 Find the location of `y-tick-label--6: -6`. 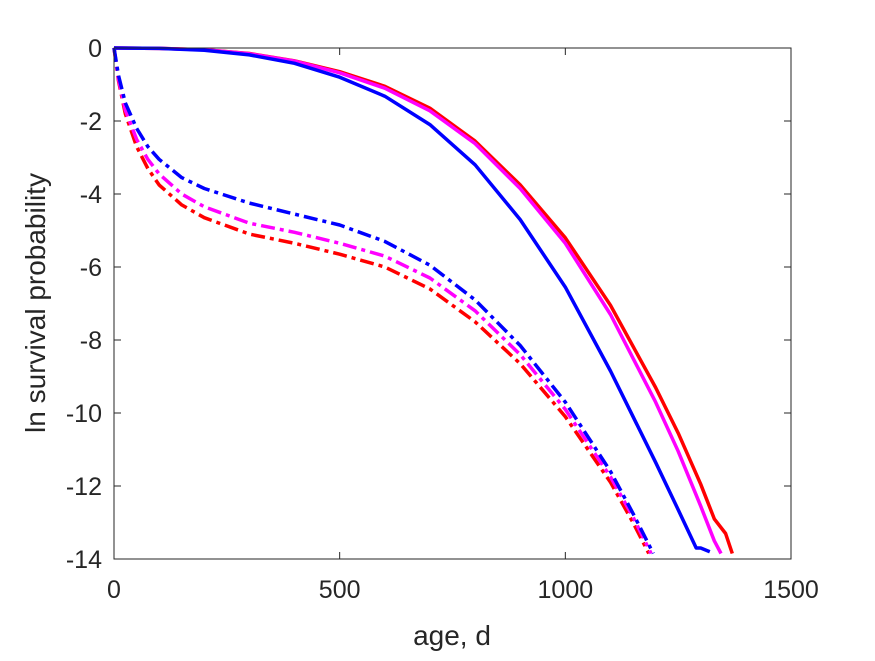

y-tick-label--6: -6 is located at coordinates (91, 268).